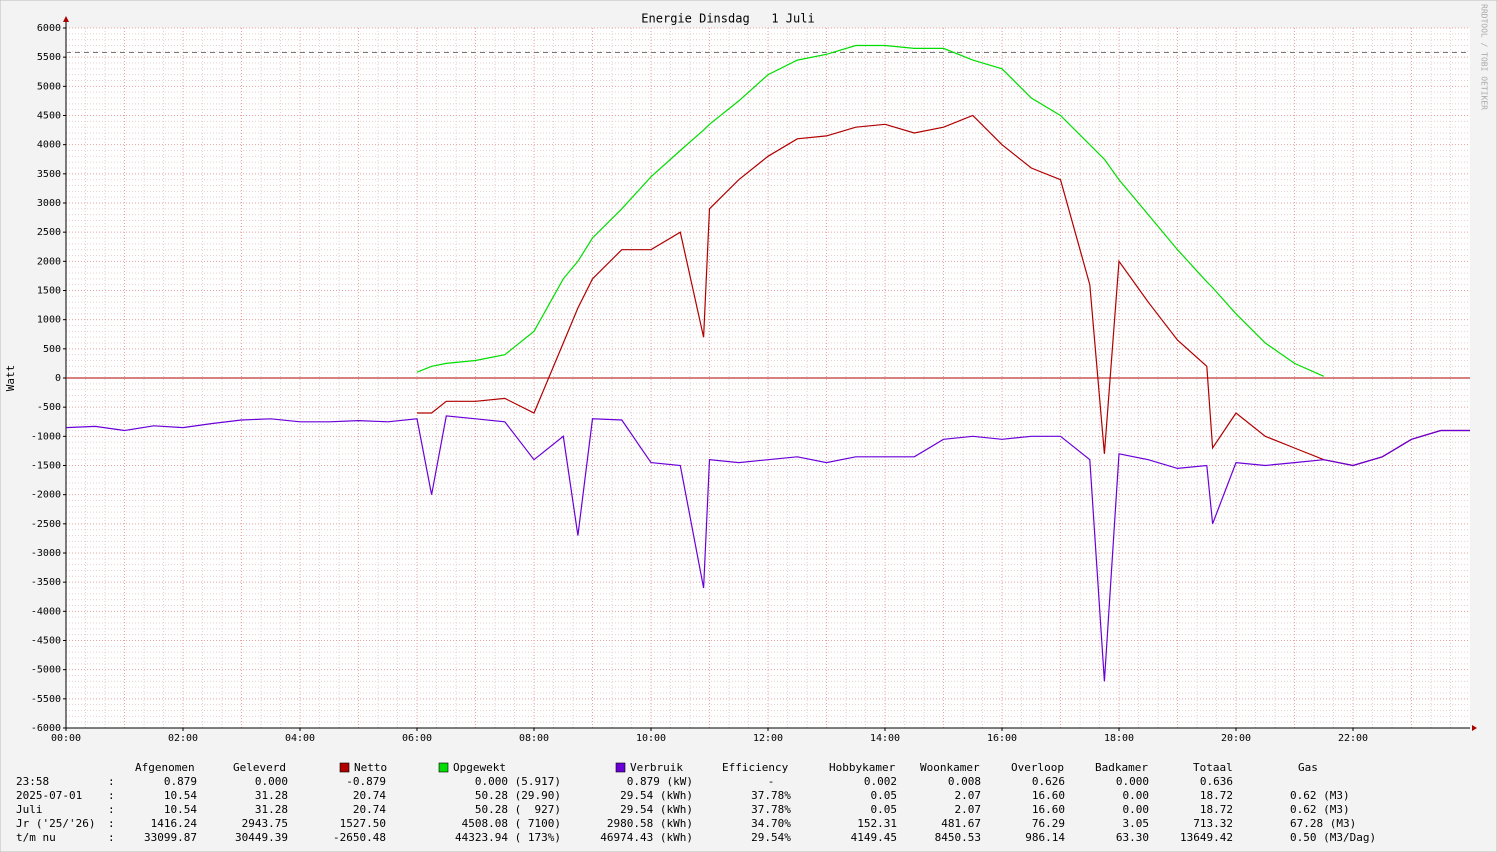 This screenshot has height=852, width=1497. Describe the element at coordinates (46, 611) in the screenshot. I see `y-tick-label: -4000` at that location.